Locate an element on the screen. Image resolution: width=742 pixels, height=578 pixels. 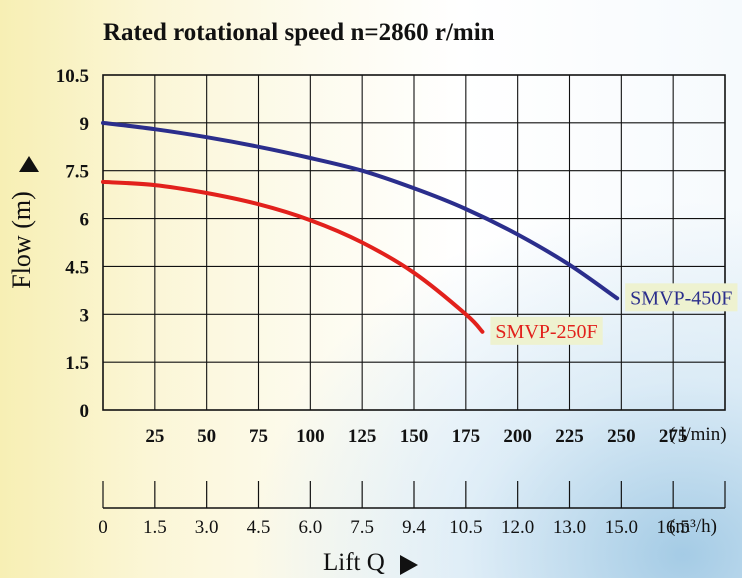
secondary-tick-label: 0 is located at coordinates (103, 527).